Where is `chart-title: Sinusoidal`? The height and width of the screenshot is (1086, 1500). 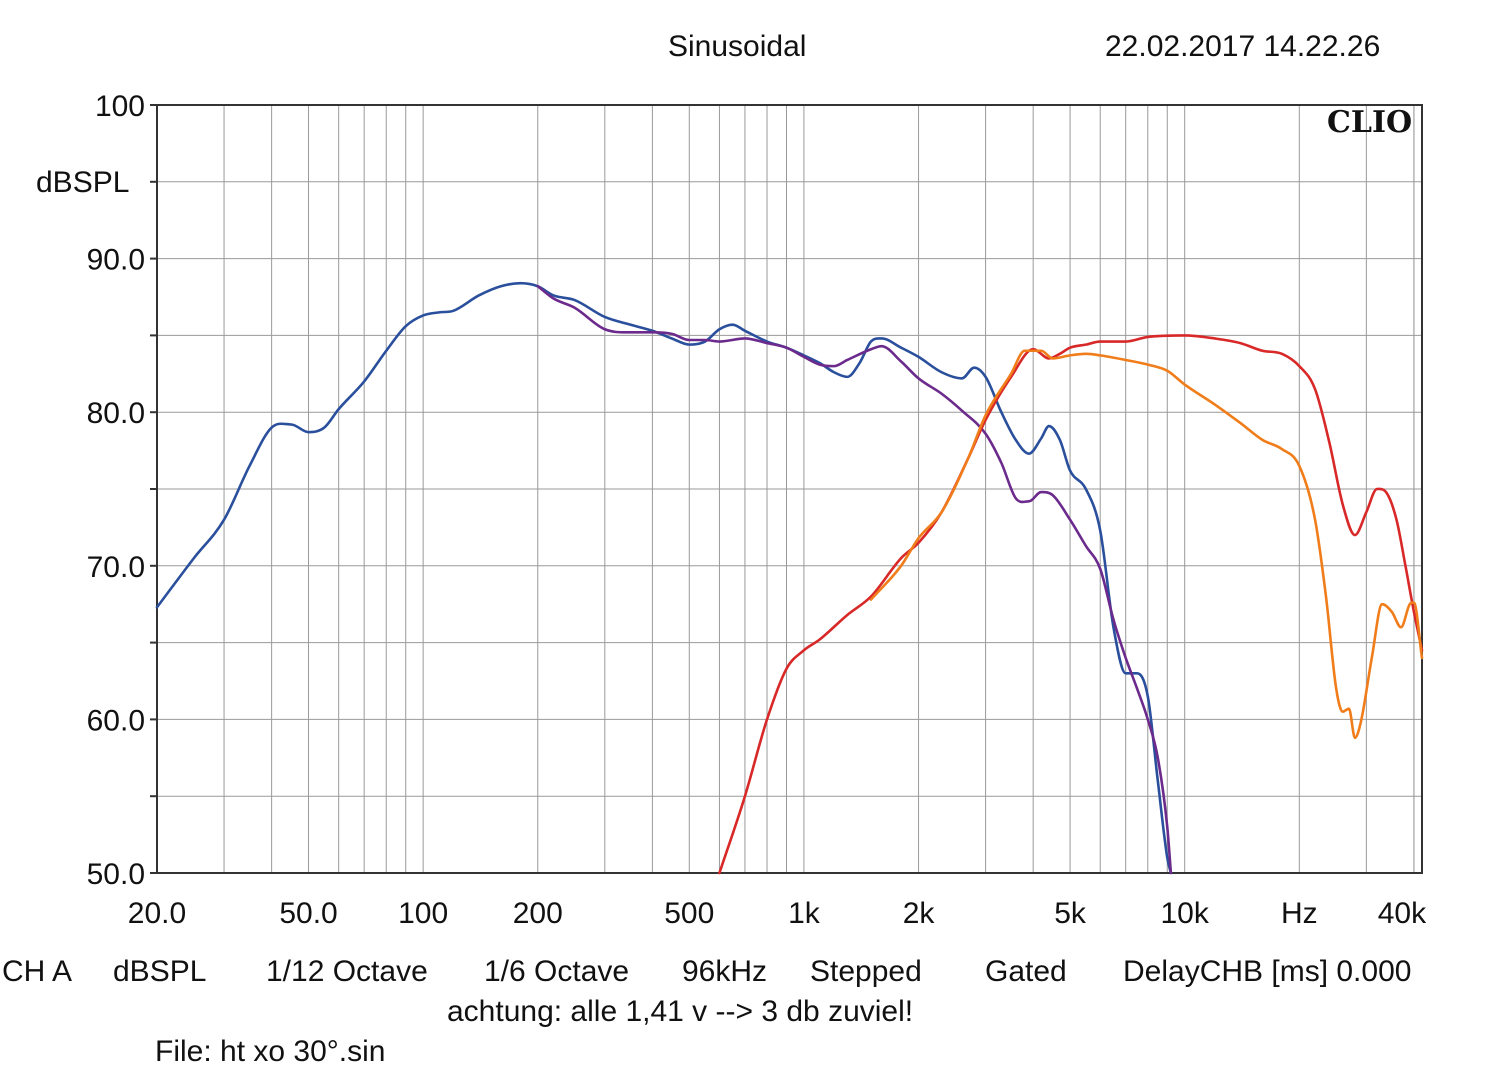
chart-title: Sinusoidal is located at coordinates (737, 46).